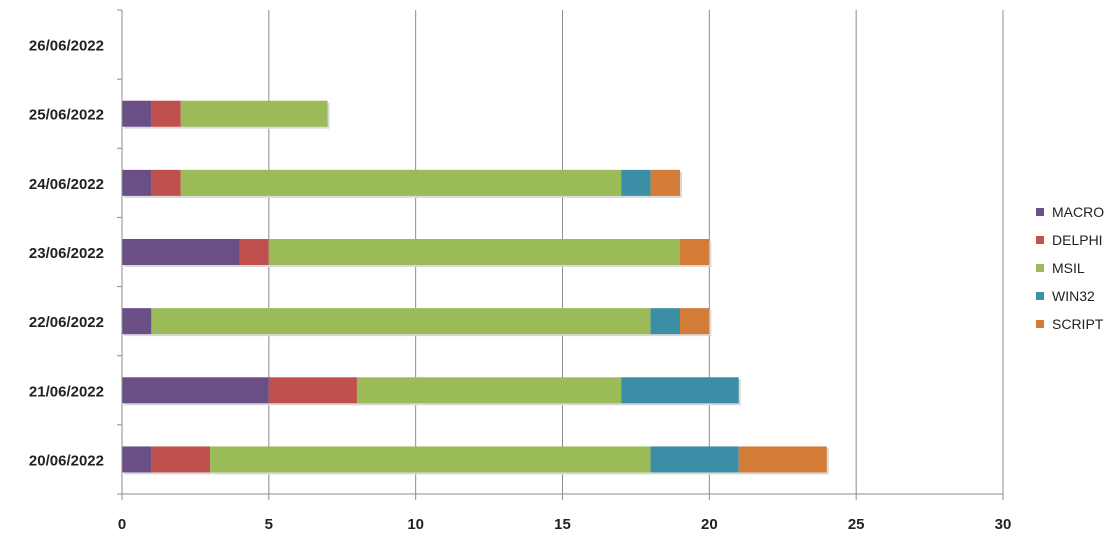  Describe the element at coordinates (66, 46) in the screenshot. I see `category-label: 26/06/2022` at that location.